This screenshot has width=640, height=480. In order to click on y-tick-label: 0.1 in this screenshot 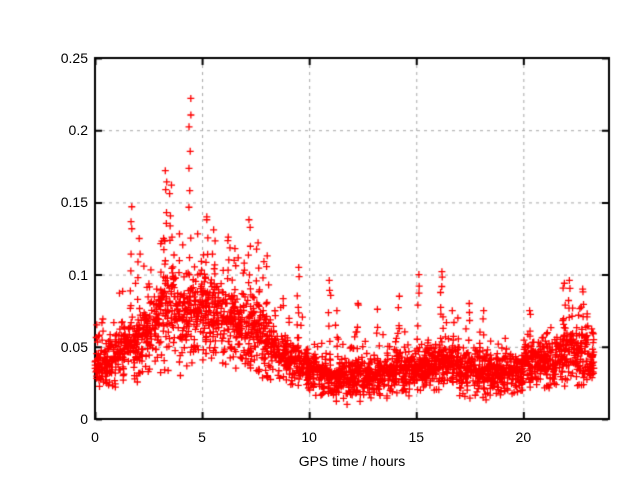, I will do `click(78, 274)`.